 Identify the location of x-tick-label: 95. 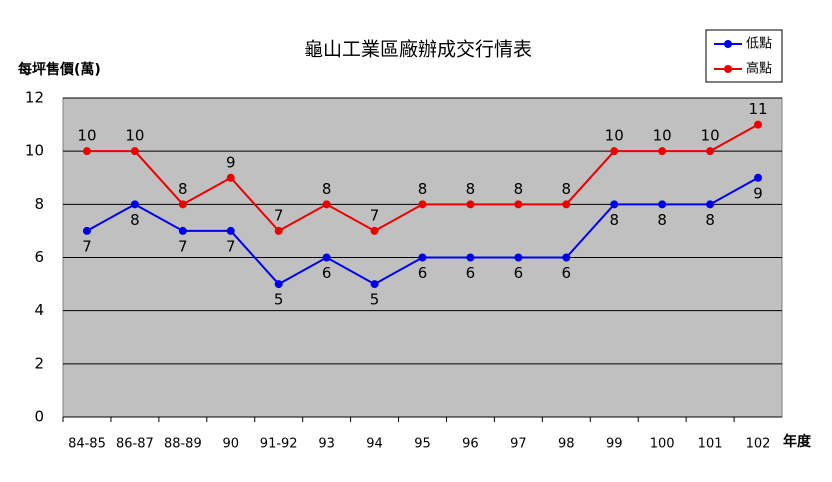
(422, 444).